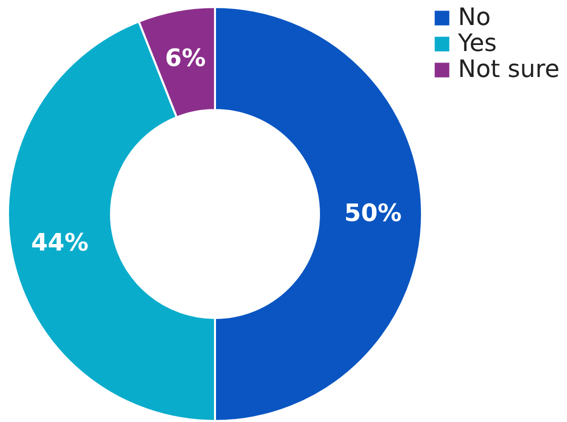 Image resolution: width=567 pixels, height=422 pixels. I want to click on legend-label: Not sure, so click(509, 69).